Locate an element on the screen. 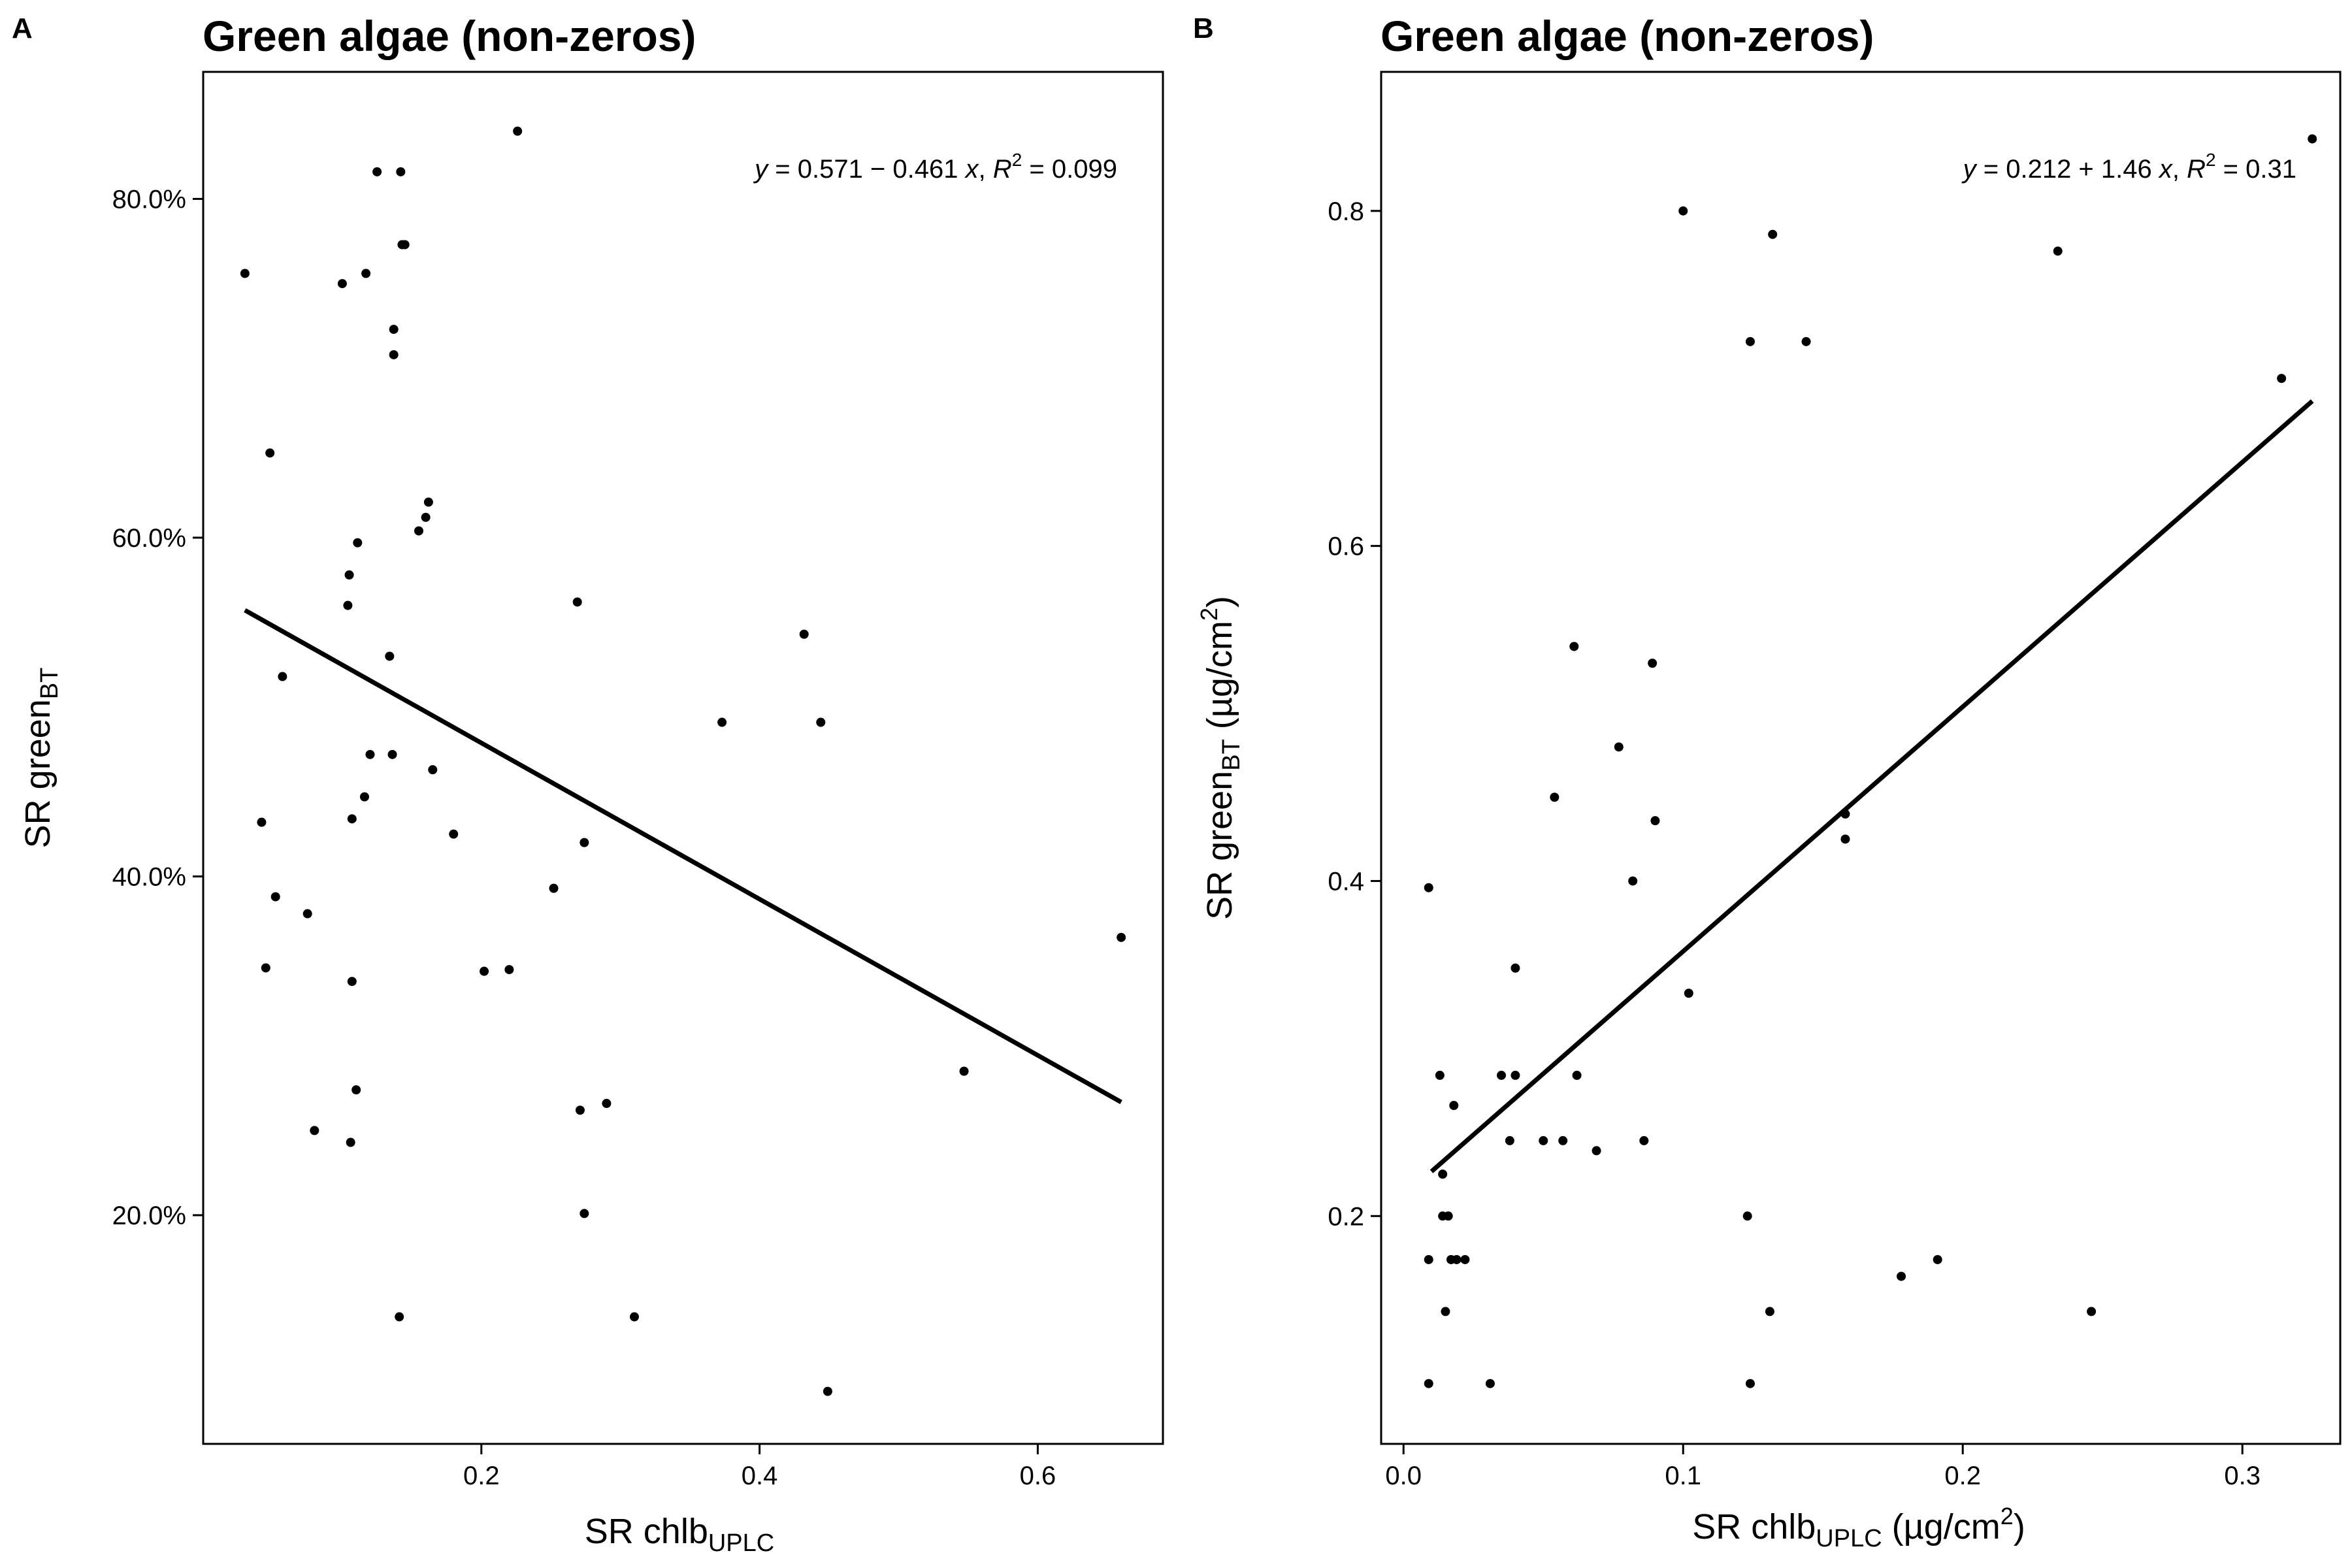 This screenshot has height=1568, width=2352. fit-line is located at coordinates (683, 856).